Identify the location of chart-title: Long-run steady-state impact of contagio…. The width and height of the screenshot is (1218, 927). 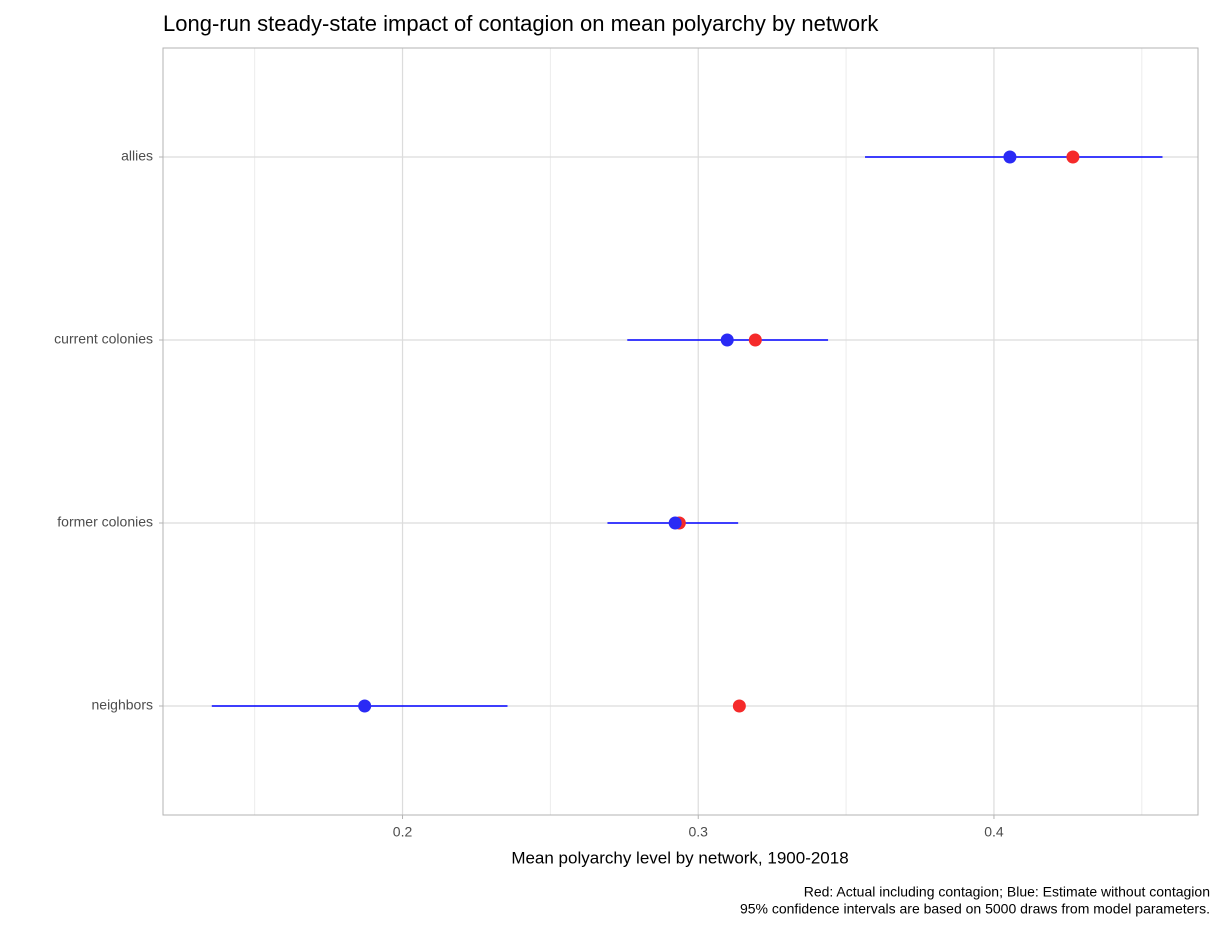
(521, 23).